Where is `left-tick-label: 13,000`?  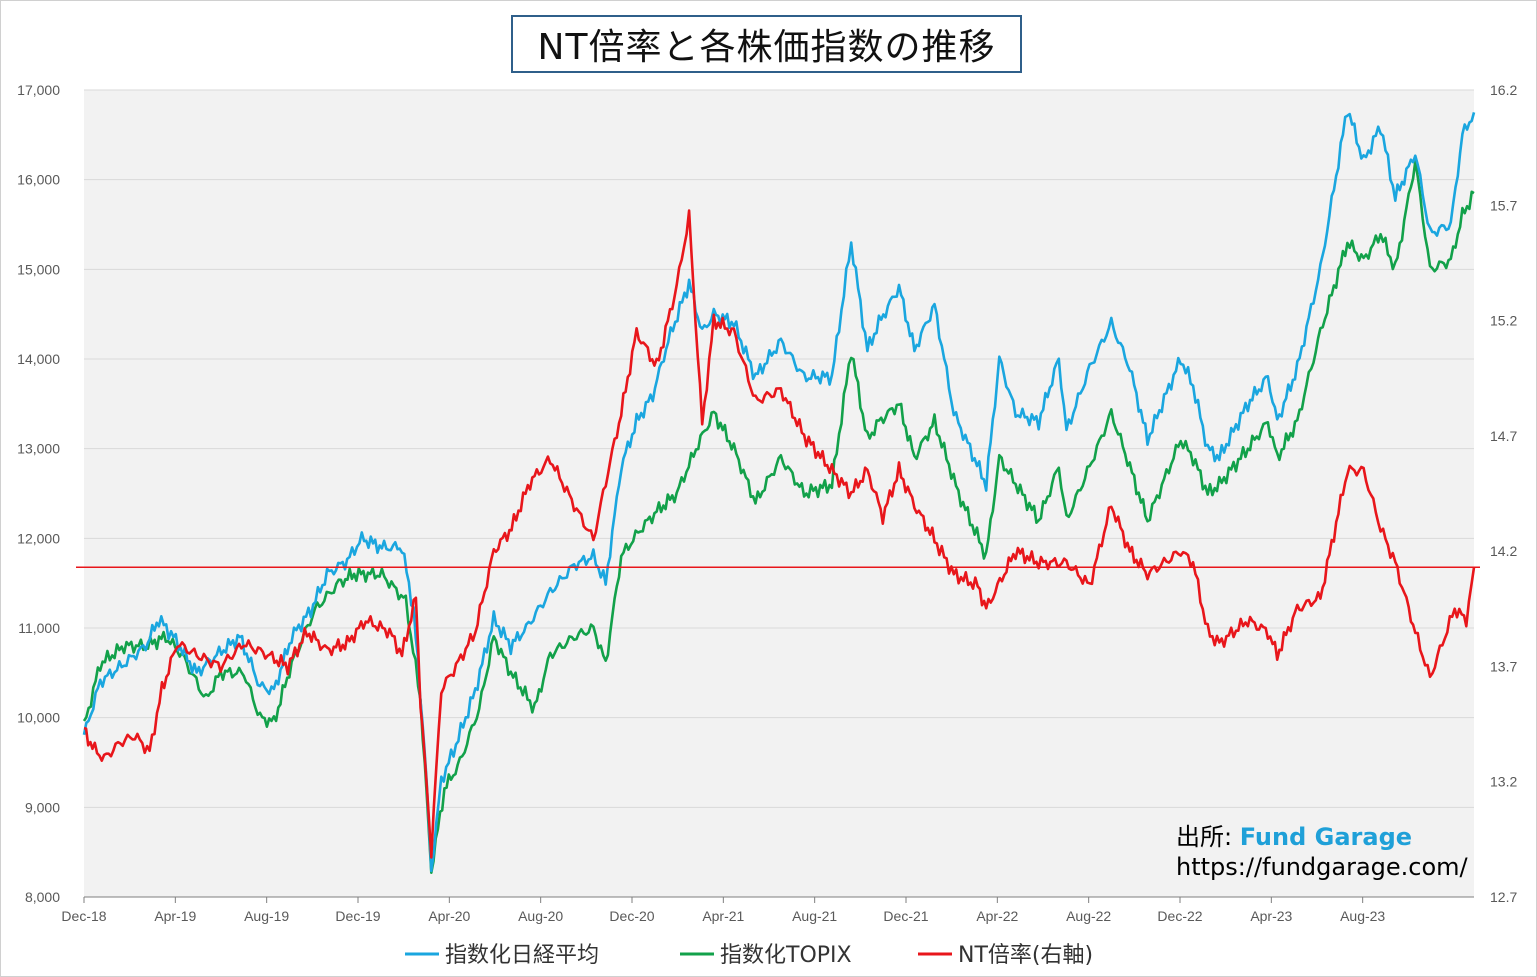 left-tick-label: 13,000 is located at coordinates (38, 449).